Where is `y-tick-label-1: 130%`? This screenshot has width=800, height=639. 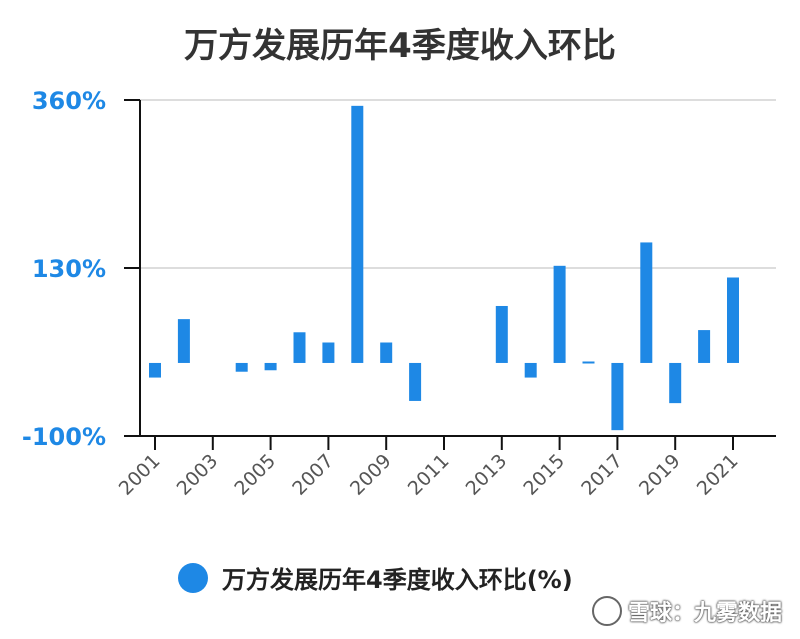 y-tick-label-1: 130% is located at coordinates (69, 269).